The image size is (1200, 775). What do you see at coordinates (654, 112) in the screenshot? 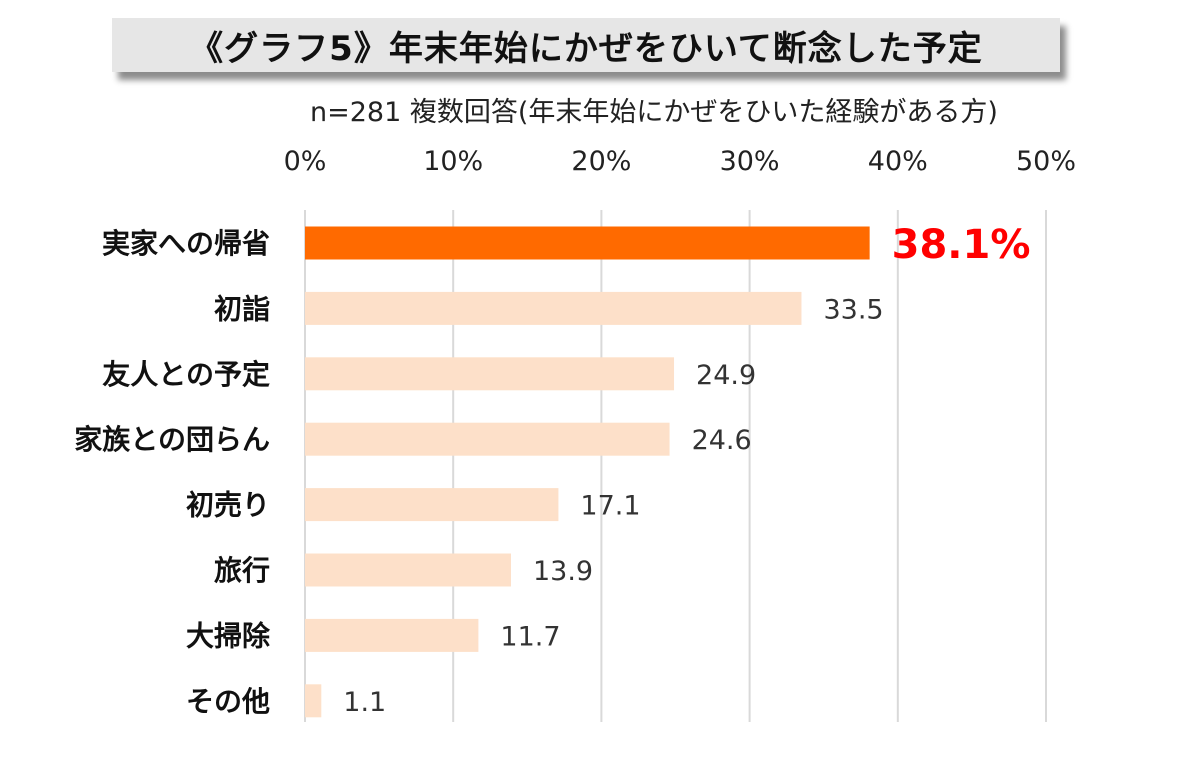
I see `chart-subtitle: n=281 複数回答(年末年始にかぜをひいた経験がある方)` at bounding box center [654, 112].